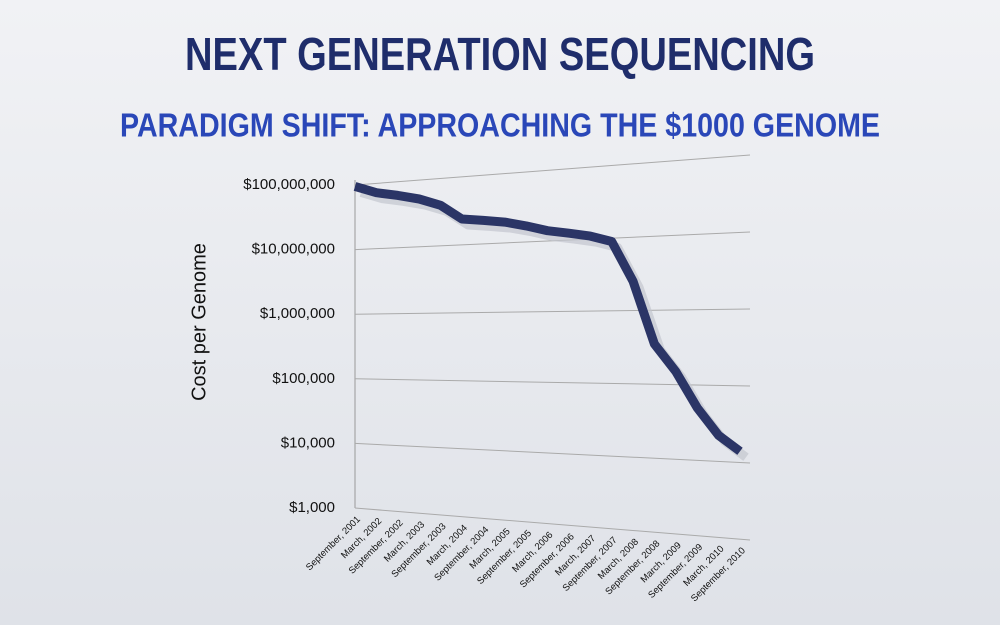  What do you see at coordinates (289, 184) in the screenshot?
I see `y-tick-label: $100,000,000` at bounding box center [289, 184].